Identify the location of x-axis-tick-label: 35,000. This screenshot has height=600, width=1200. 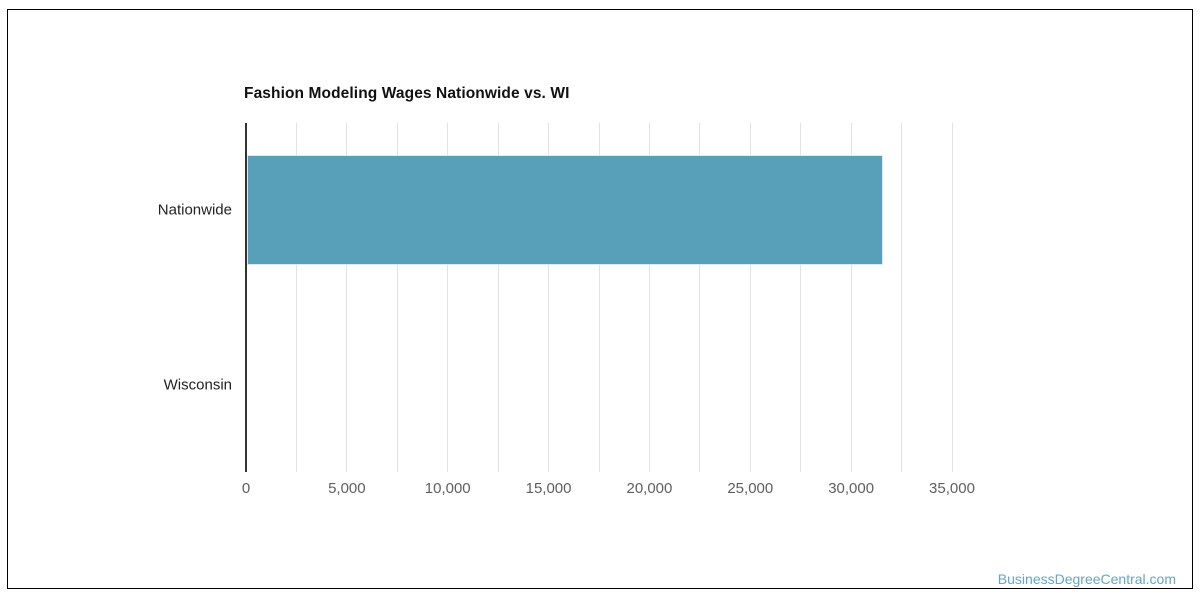
(952, 488).